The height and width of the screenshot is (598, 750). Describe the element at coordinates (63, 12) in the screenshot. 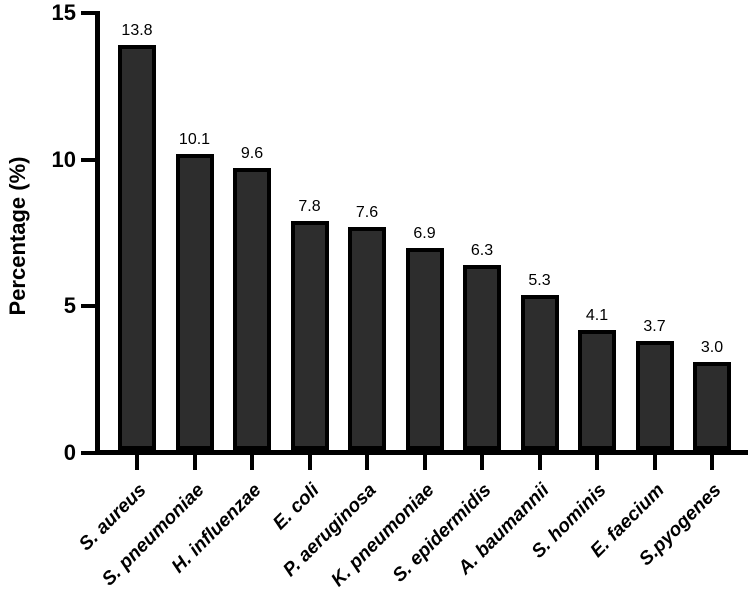

I see `y-tick-label: 15` at that location.